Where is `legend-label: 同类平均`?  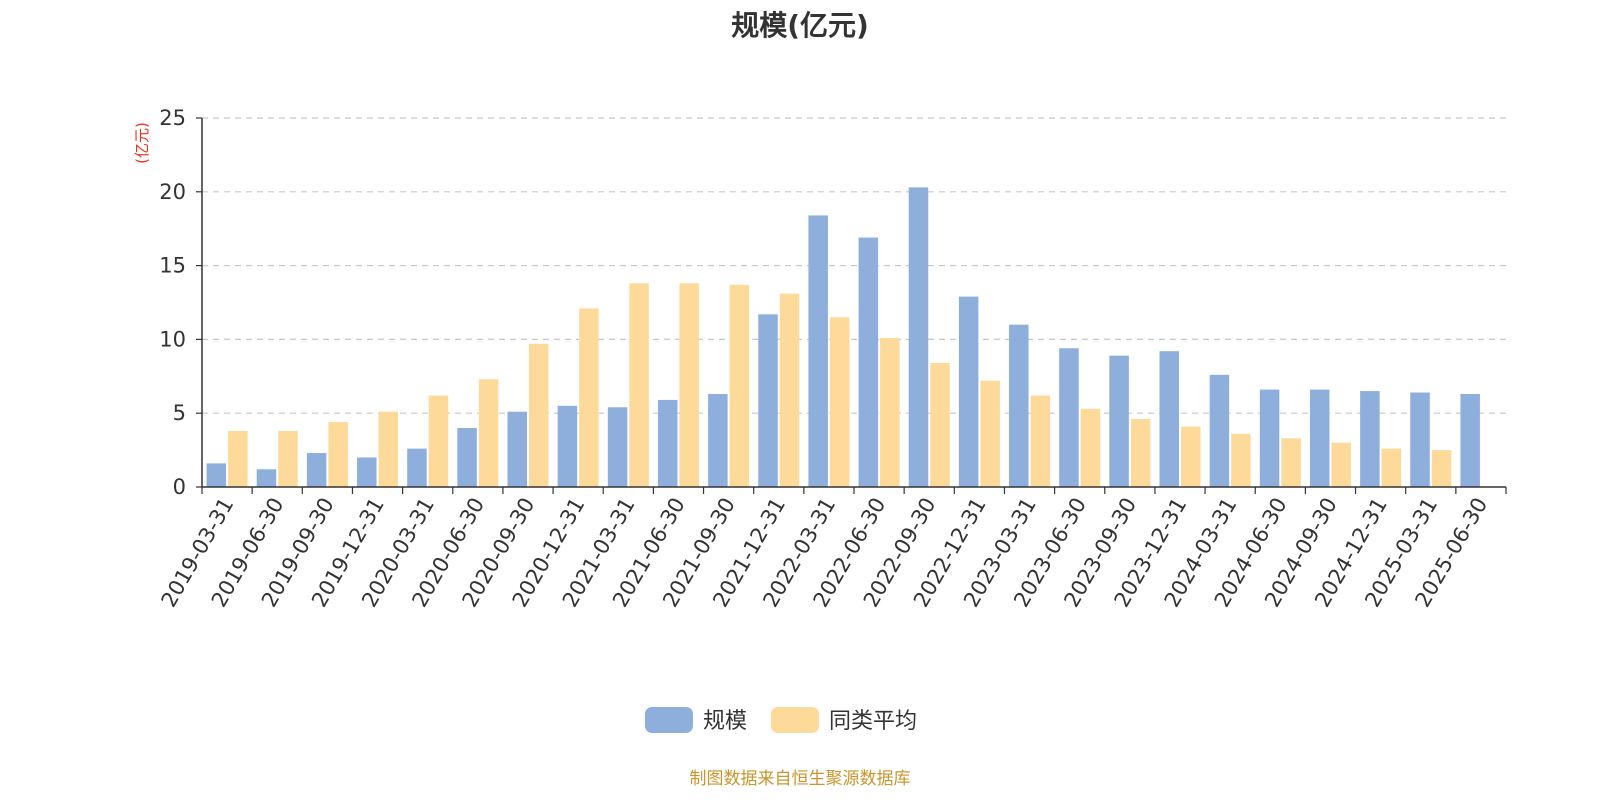 legend-label: 同类平均 is located at coordinates (873, 721).